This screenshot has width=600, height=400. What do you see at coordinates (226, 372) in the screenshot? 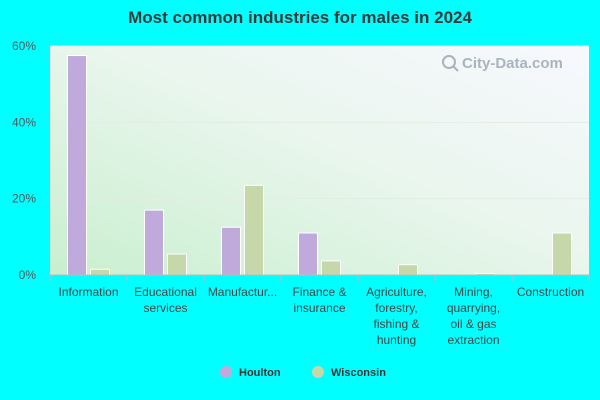
I see `legend-swatch-houlton` at bounding box center [226, 372].